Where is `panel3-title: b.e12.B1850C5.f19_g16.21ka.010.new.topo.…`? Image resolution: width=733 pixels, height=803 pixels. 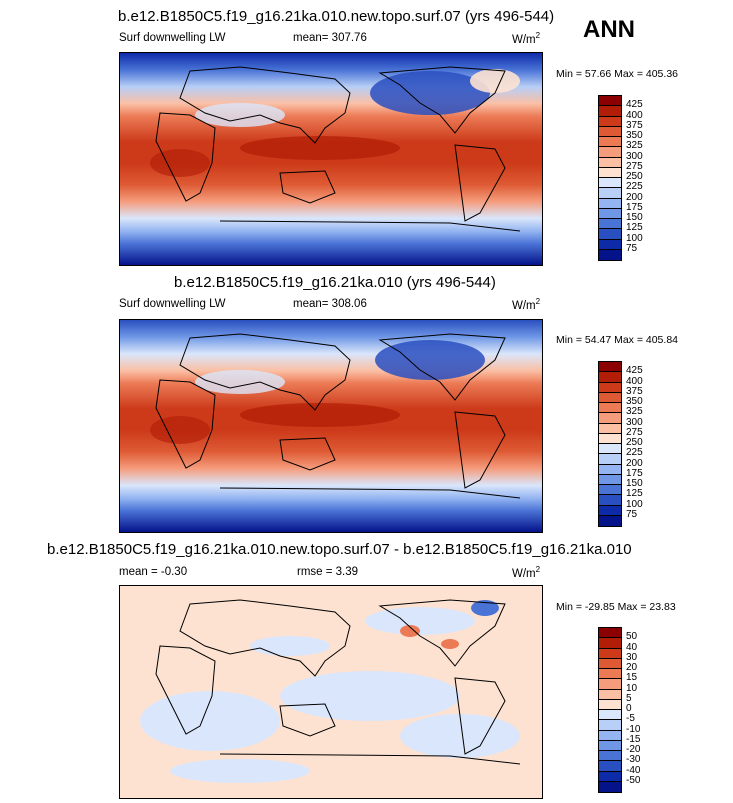 panel3-title: b.e12.B1850C5.f19_g16.21ka.010.new.topo.… is located at coordinates (339, 549).